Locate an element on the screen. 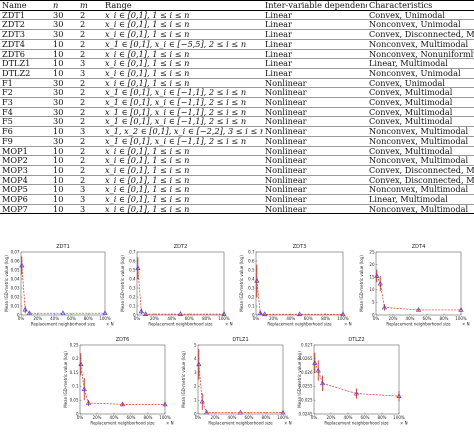 Image resolution: width=474 pixels, height=432 pixels. chart-title: ZDT4 is located at coordinates (419, 247).